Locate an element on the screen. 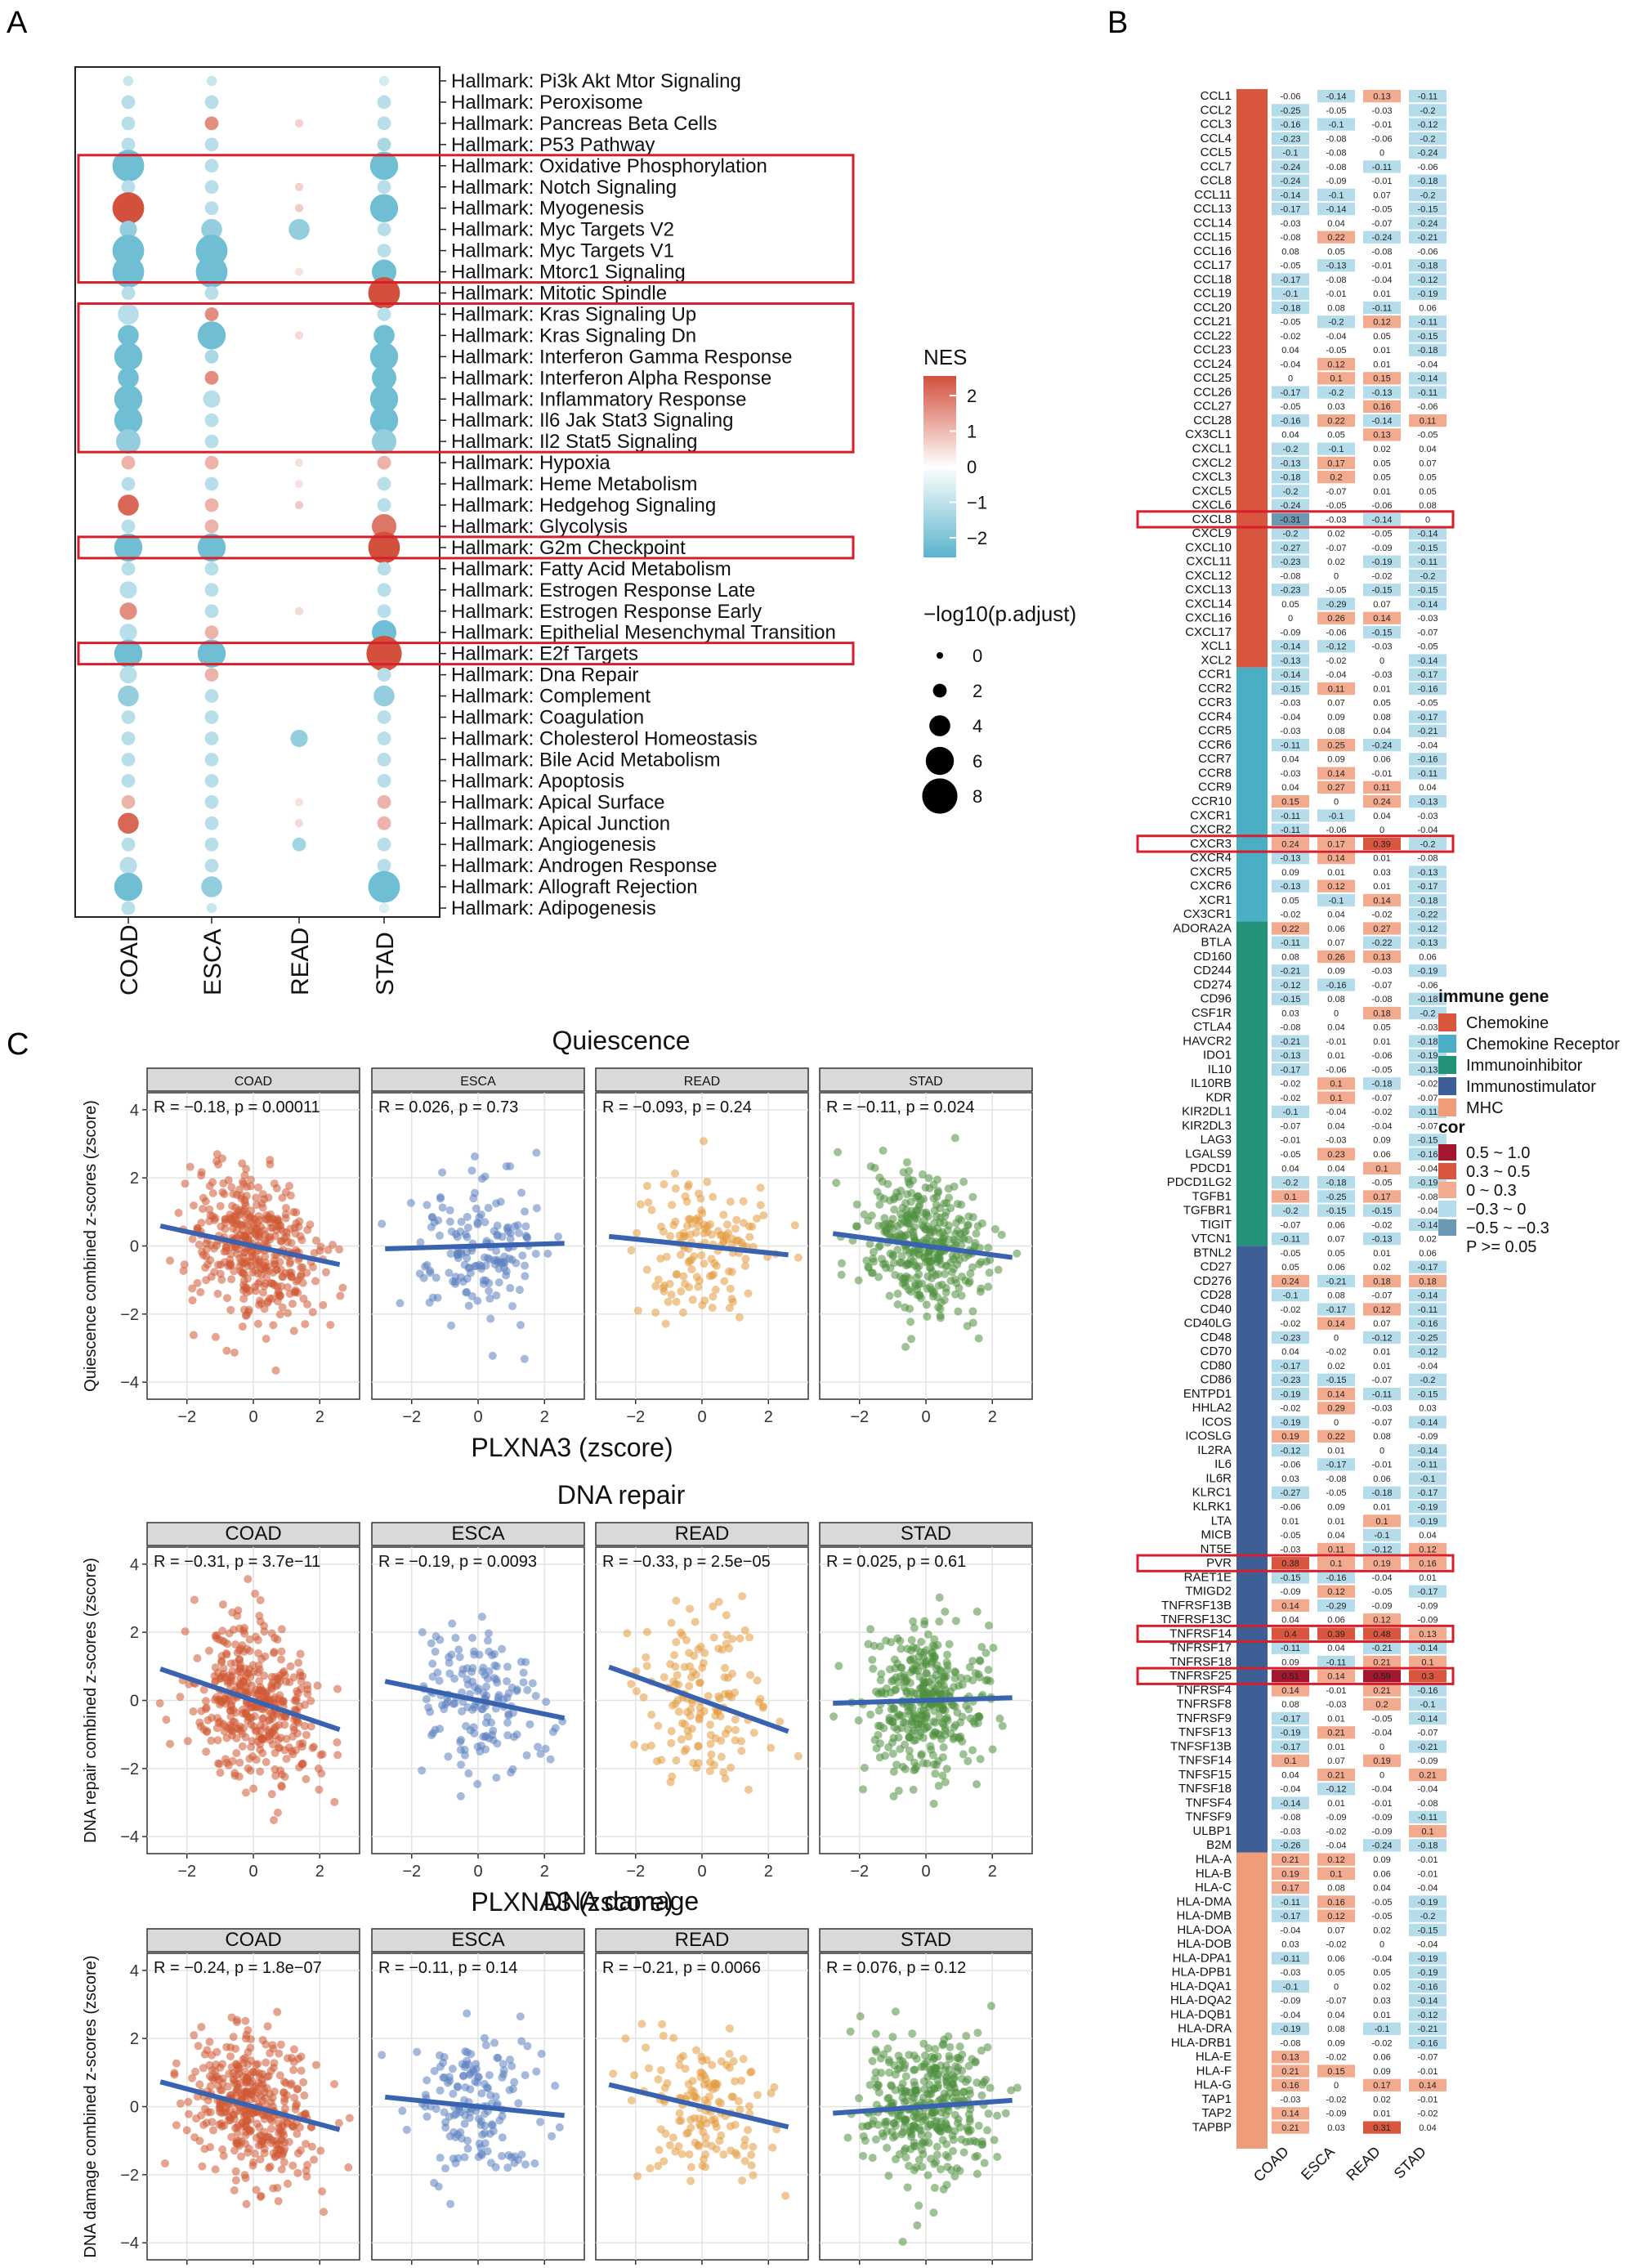  cor-value: 0.01 is located at coordinates (1381, 1366).